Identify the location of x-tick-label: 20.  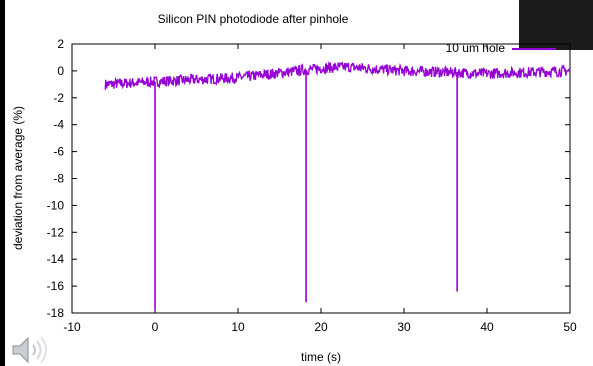
(321, 327).